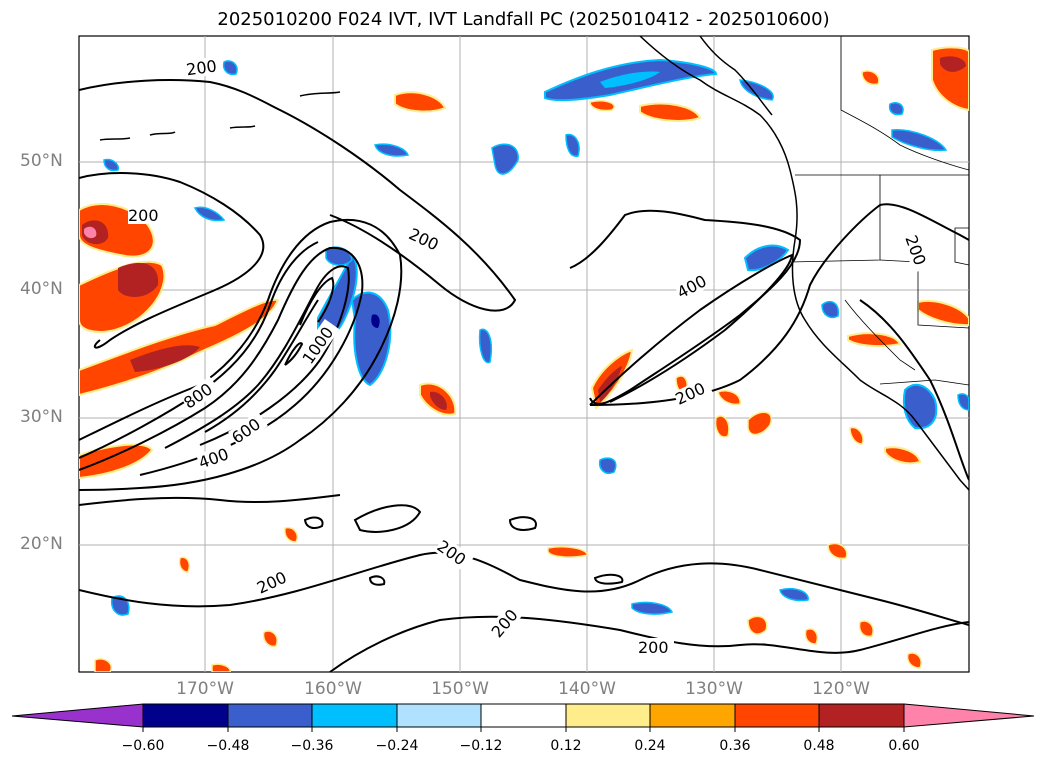 The image size is (1047, 765). I want to click on colorbar-tick-label: −0.60, so click(143, 746).